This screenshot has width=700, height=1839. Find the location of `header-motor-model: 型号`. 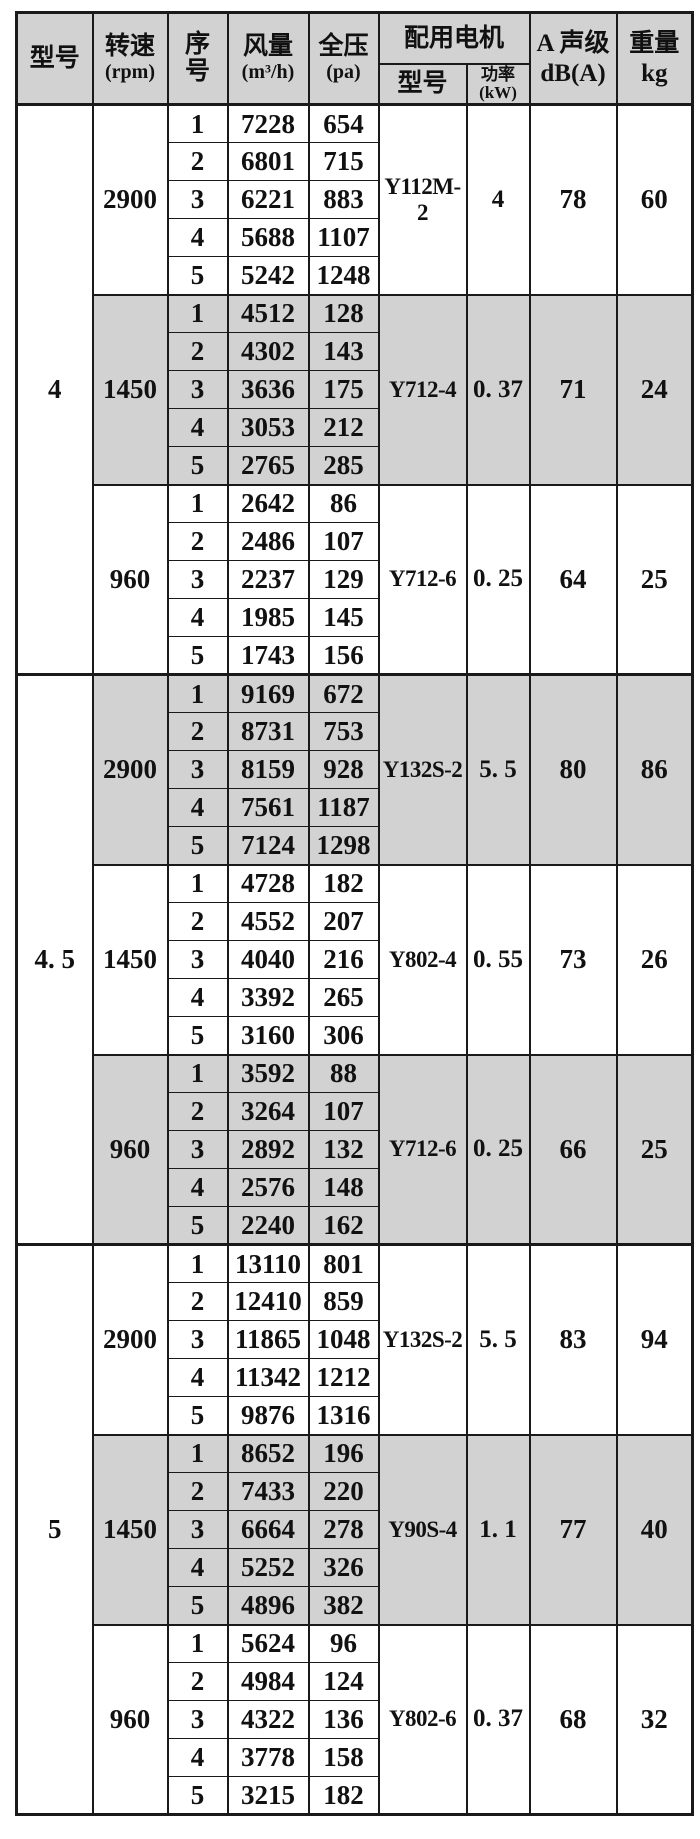

header-motor-model: 型号 is located at coordinates (422, 84).